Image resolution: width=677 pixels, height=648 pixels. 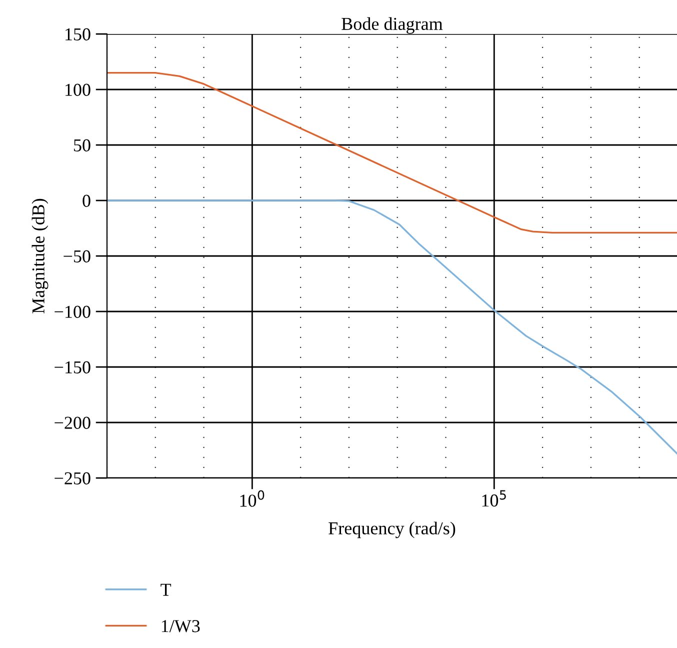 What do you see at coordinates (392, 25) in the screenshot?
I see `chart-title: Bode diagram` at bounding box center [392, 25].